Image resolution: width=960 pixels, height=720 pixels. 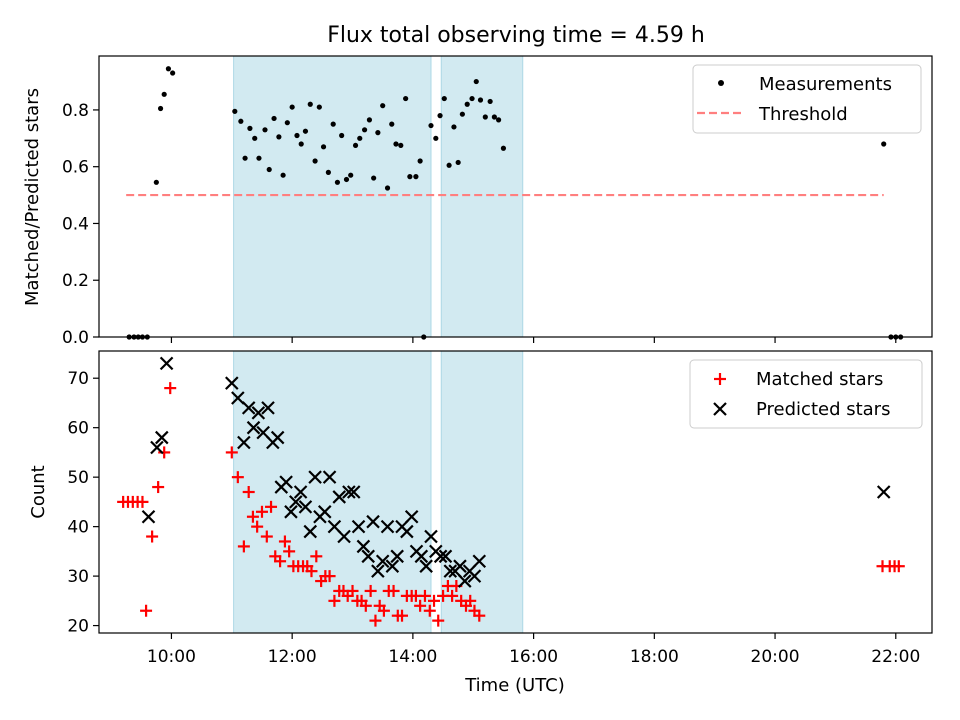 I want to click on x-tick-label: 22:00, so click(x=895, y=657).